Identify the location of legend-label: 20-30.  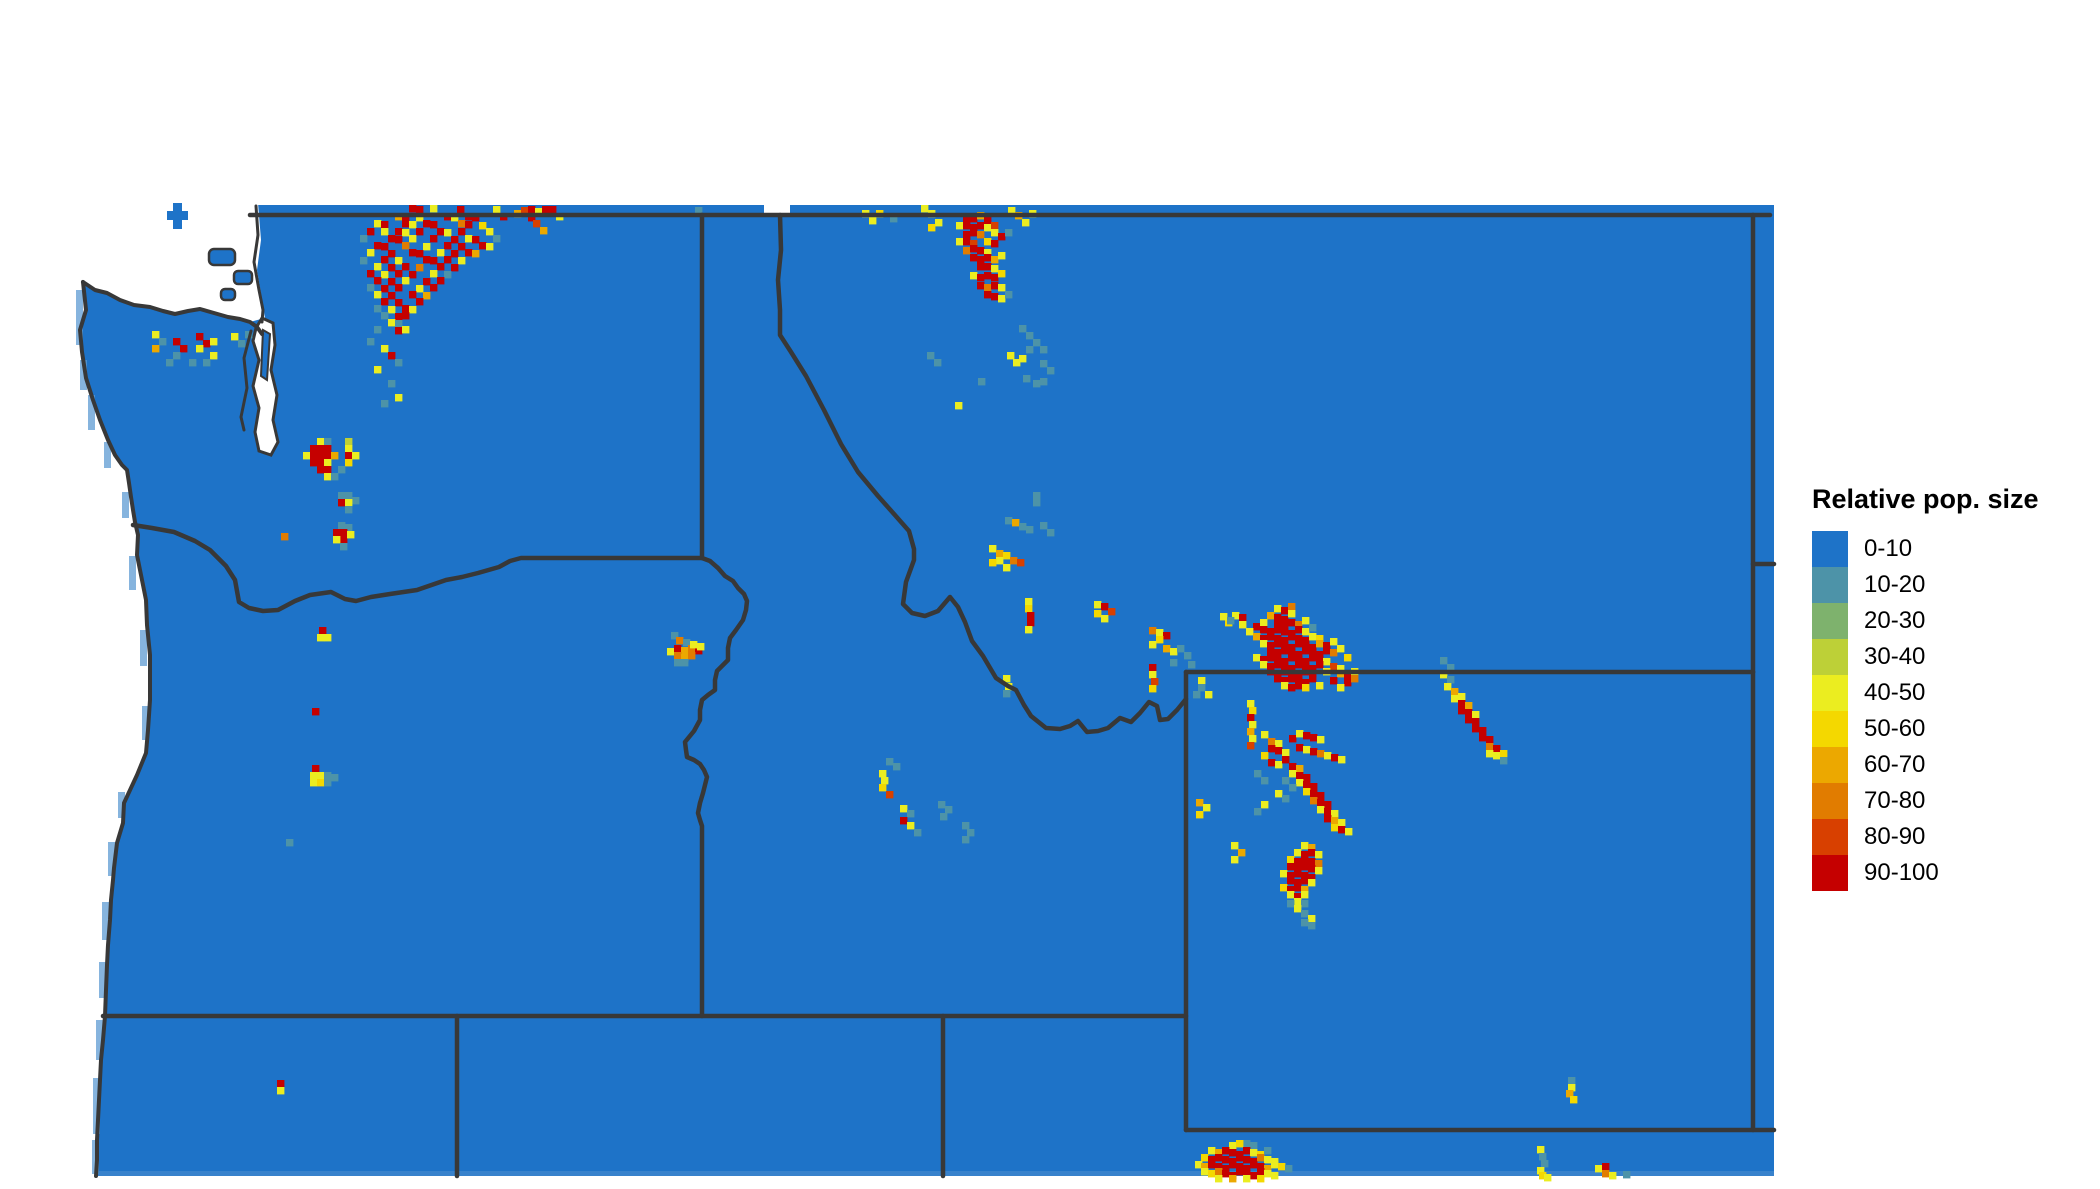
(1895, 620).